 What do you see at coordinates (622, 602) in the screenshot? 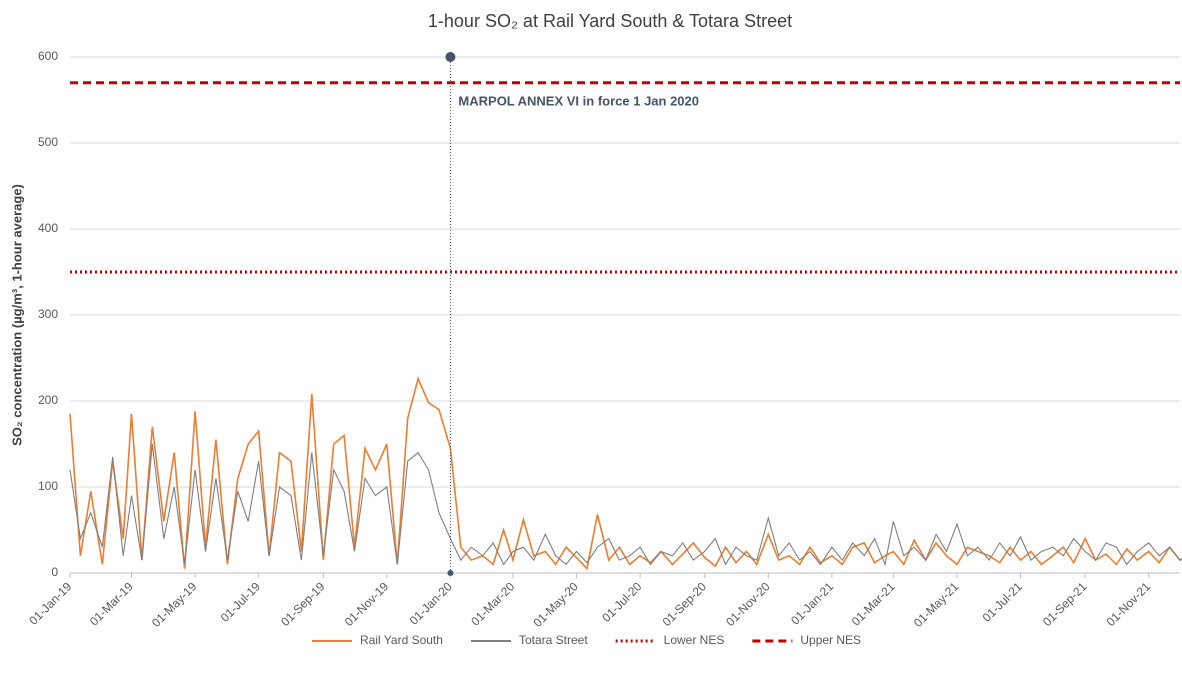
I see `x-tick-label: 01-Jul-20` at bounding box center [622, 602].